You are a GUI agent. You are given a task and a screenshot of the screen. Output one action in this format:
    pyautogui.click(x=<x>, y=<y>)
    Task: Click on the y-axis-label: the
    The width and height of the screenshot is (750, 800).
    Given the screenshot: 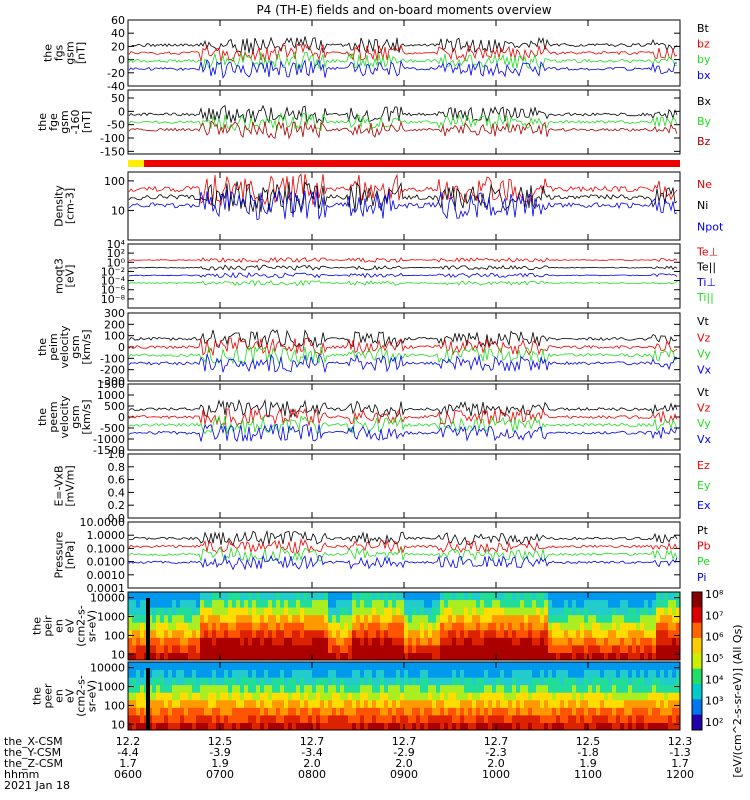 What is the action you would take?
    pyautogui.click(x=37, y=696)
    